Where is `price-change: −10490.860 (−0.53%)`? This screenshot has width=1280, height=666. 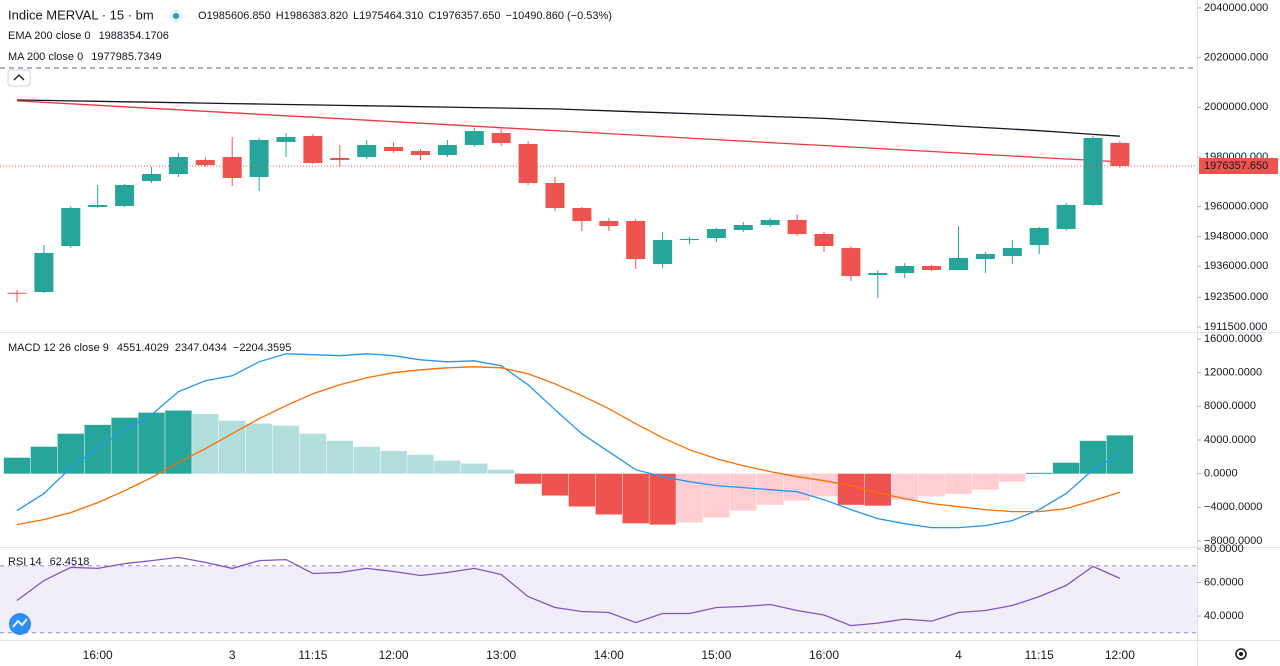
price-change: −10490.860 (−0.53%) is located at coordinates (559, 16).